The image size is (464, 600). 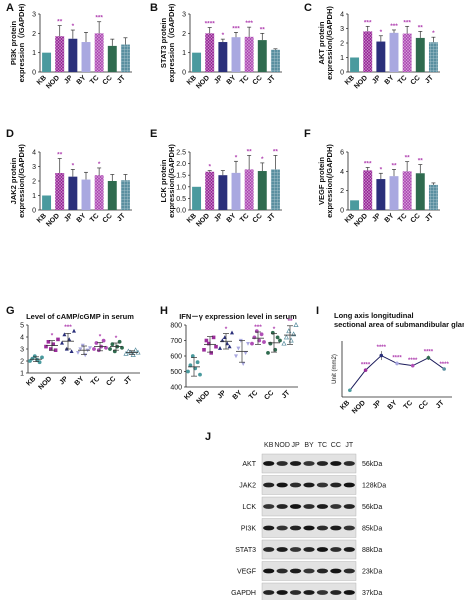 I want to click on y-tick-label: 1.0, so click(x=181, y=187).